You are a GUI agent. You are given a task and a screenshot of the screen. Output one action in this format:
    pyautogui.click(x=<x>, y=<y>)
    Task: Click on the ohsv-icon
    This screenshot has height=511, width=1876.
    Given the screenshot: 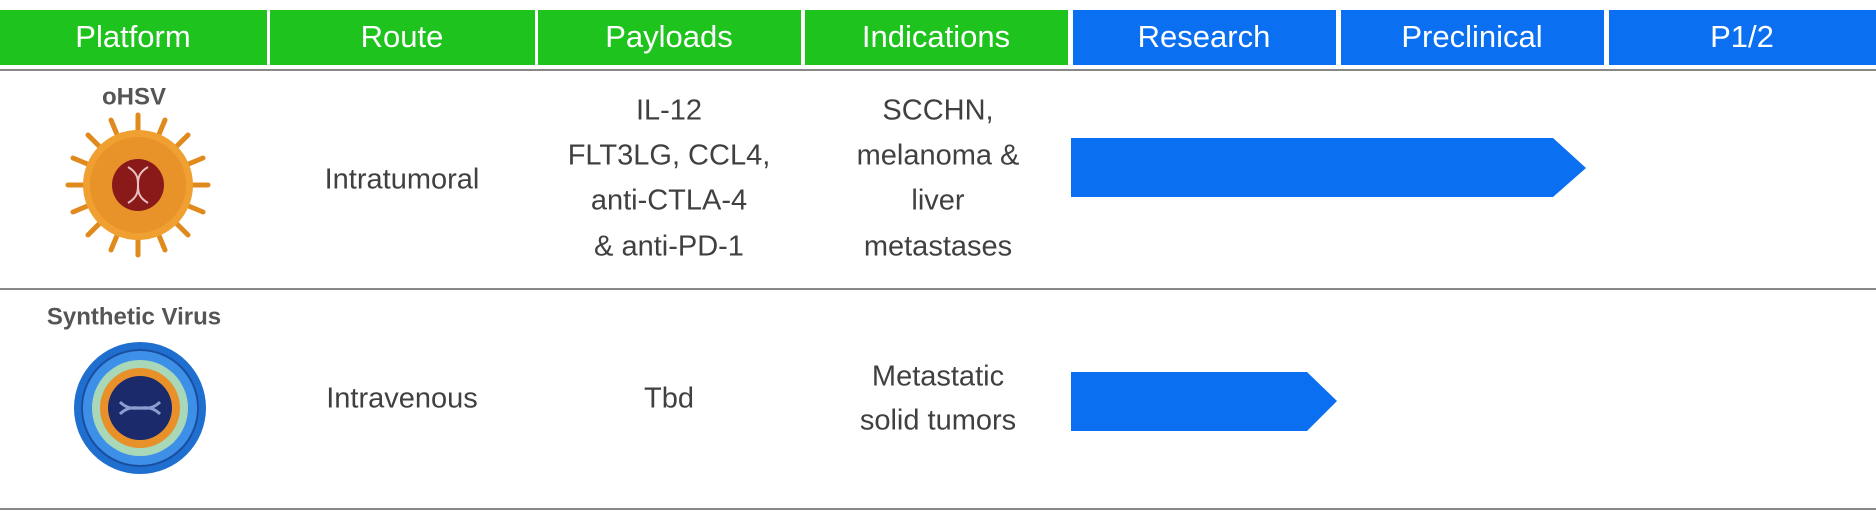 What is the action you would take?
    pyautogui.click(x=138, y=185)
    